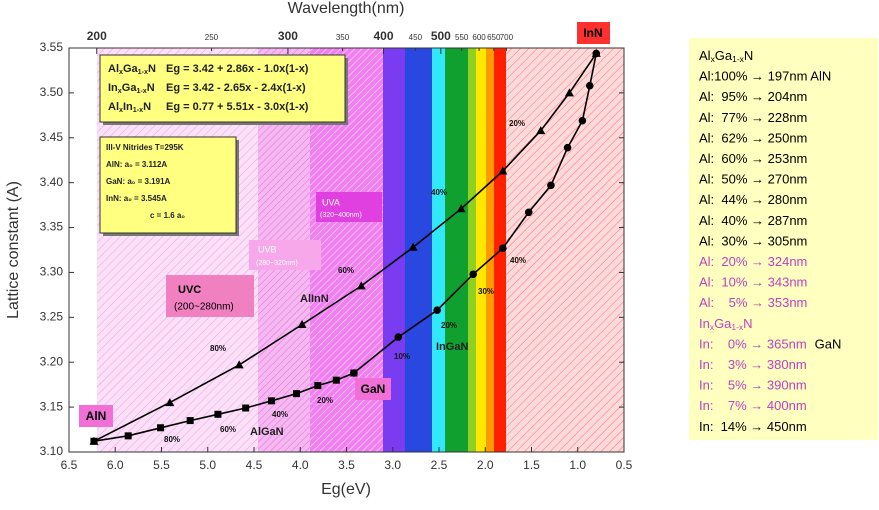 Image resolution: width=879 pixels, height=510 pixels. Describe the element at coordinates (753, 220) in the screenshot. I see `panel-line: Al: 40% → 287nm` at that location.